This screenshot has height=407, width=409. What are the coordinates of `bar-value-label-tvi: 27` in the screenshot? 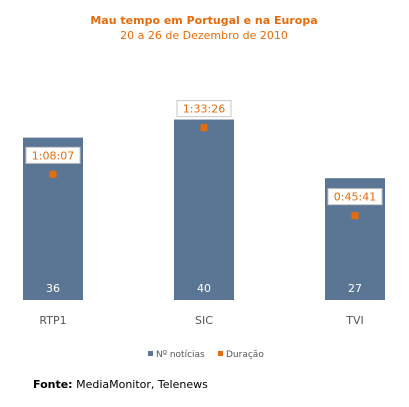 It's located at (355, 288).